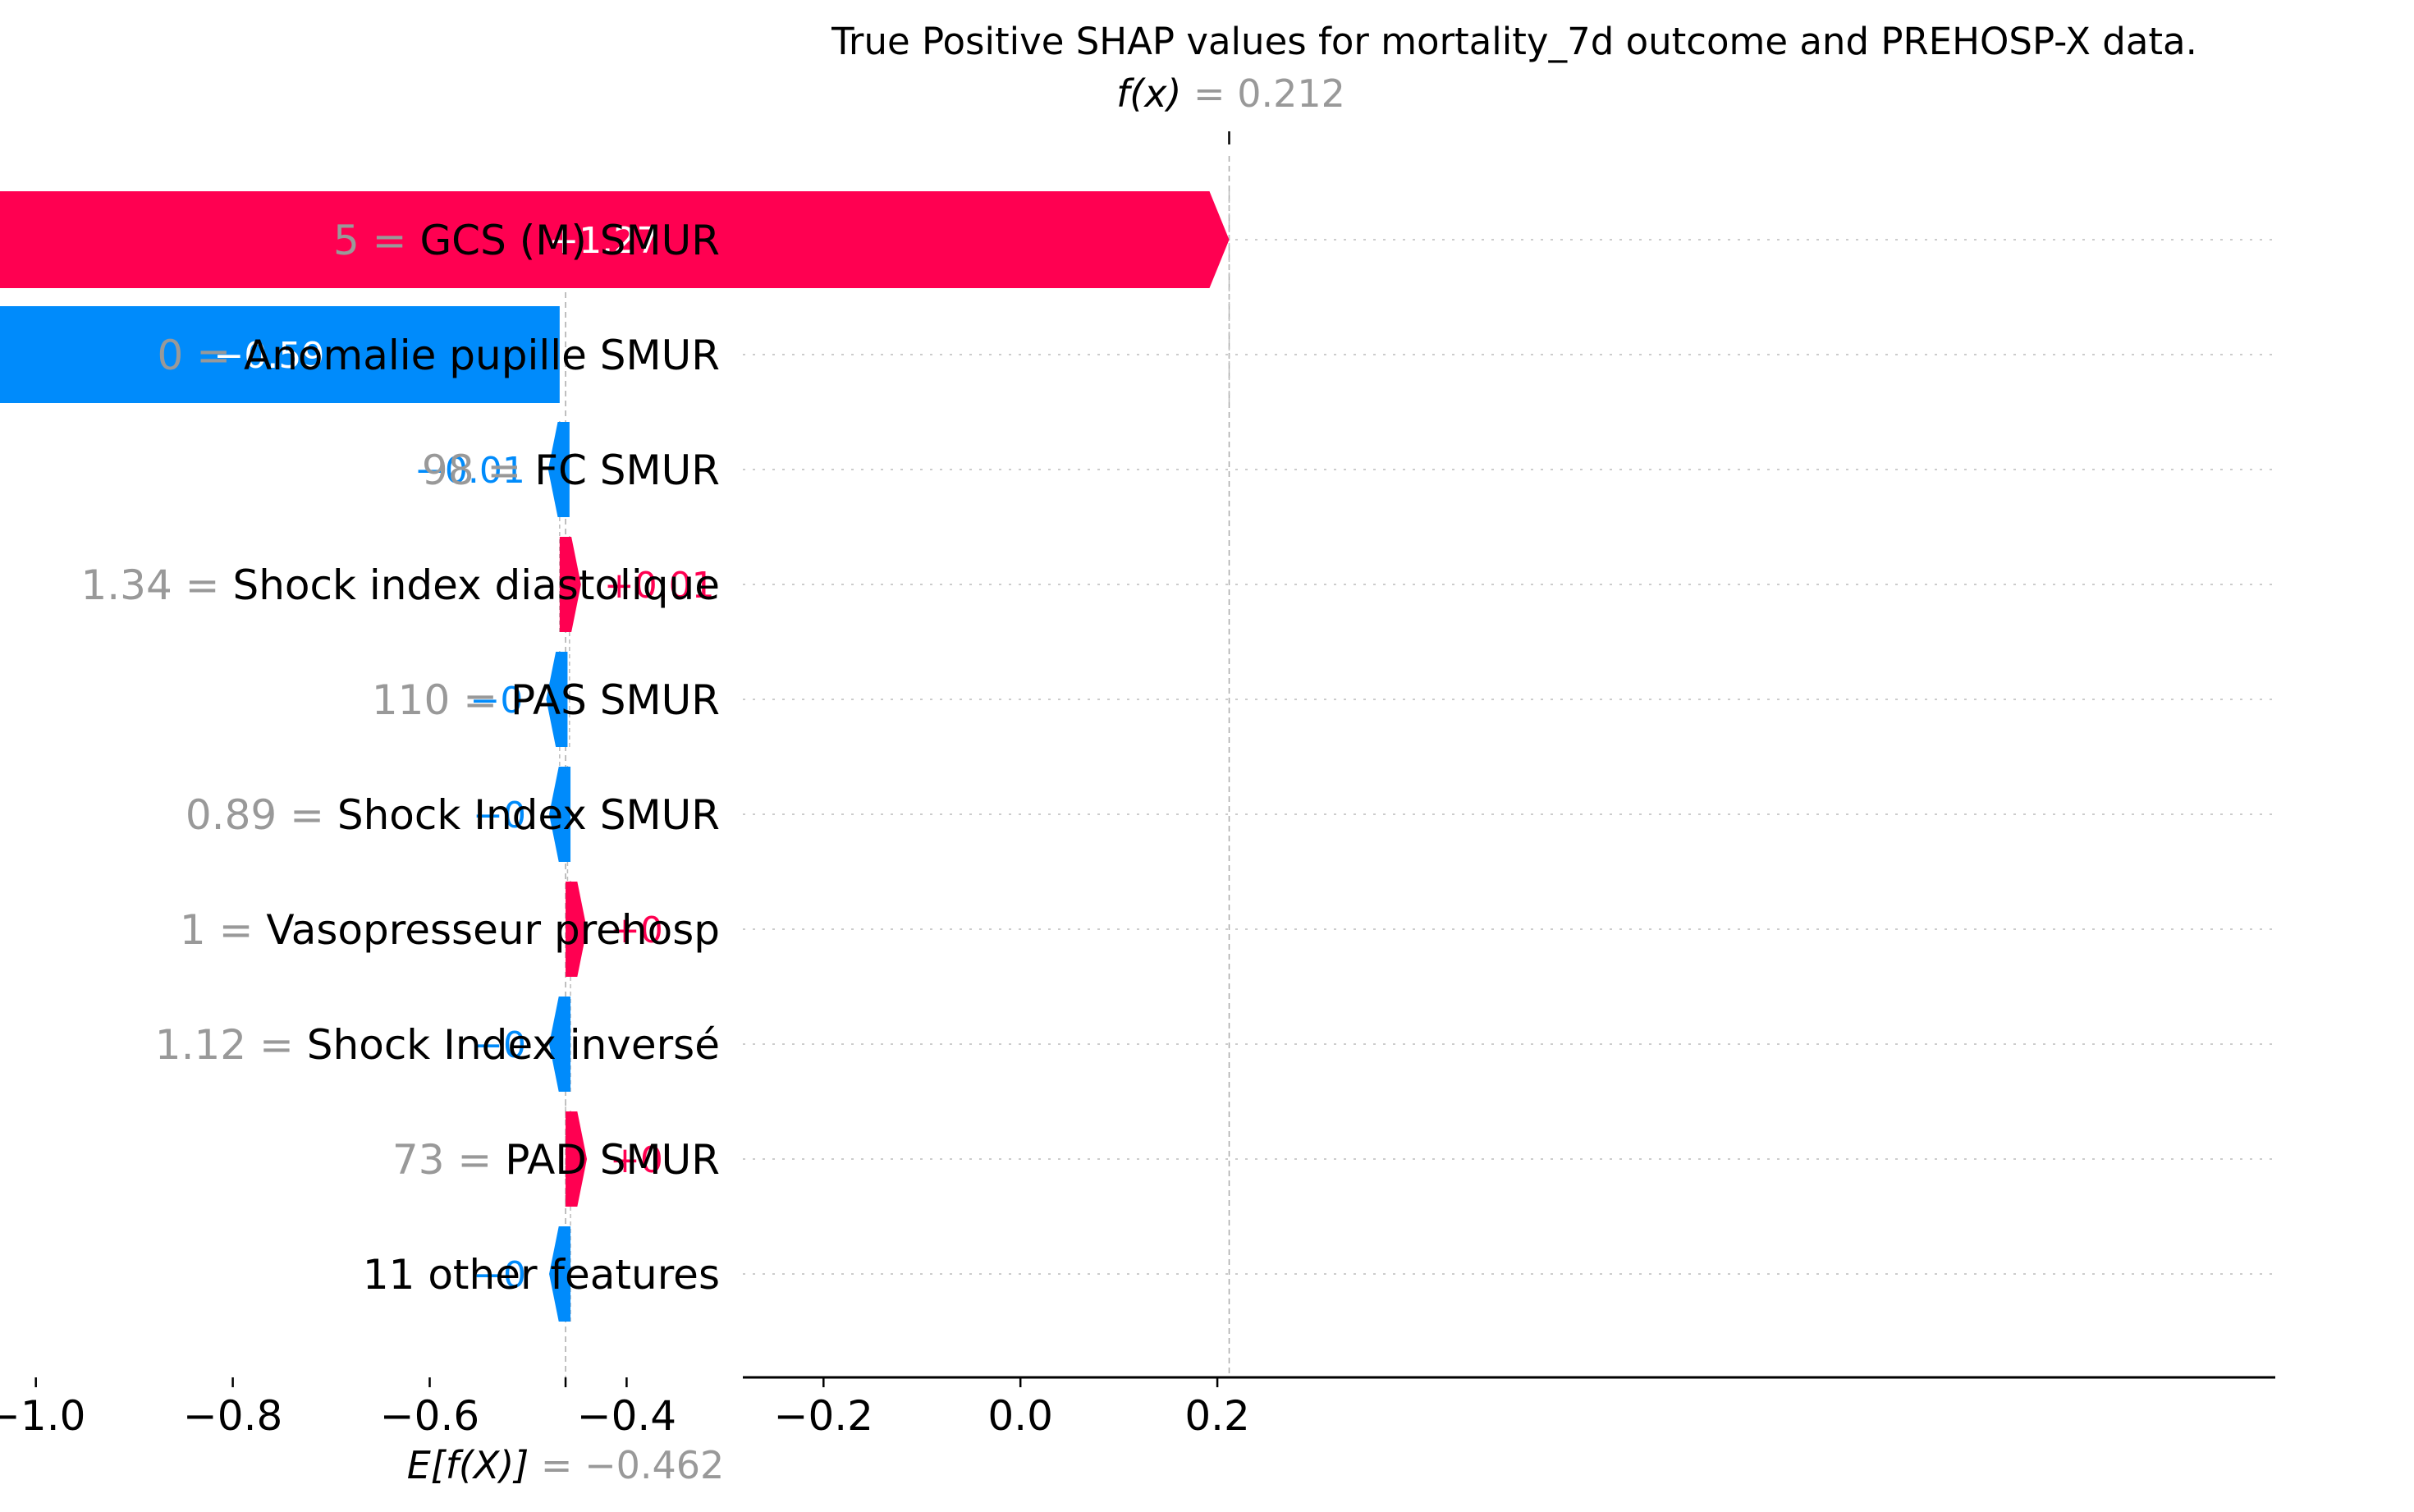 The height and width of the screenshot is (1512, 2414). What do you see at coordinates (453, 815) in the screenshot?
I see `feature-label: 0.89 = Shock Index SMUR` at bounding box center [453, 815].